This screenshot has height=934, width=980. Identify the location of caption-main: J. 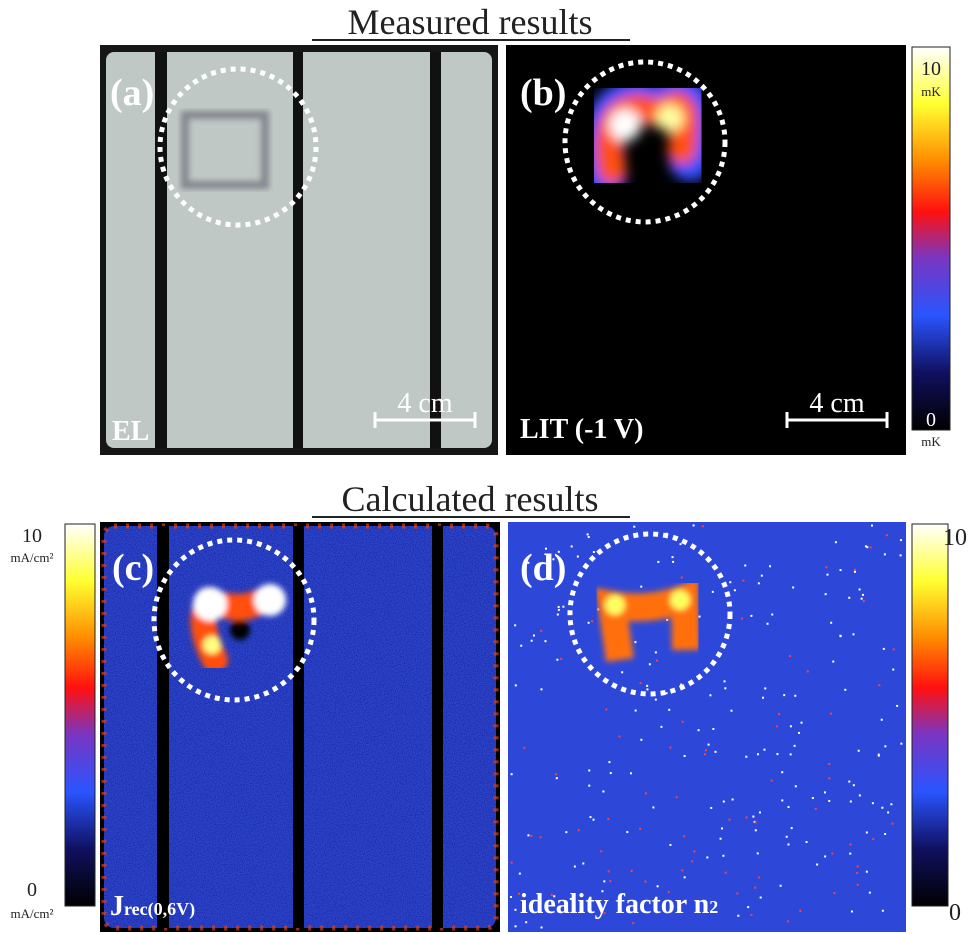
(117, 906).